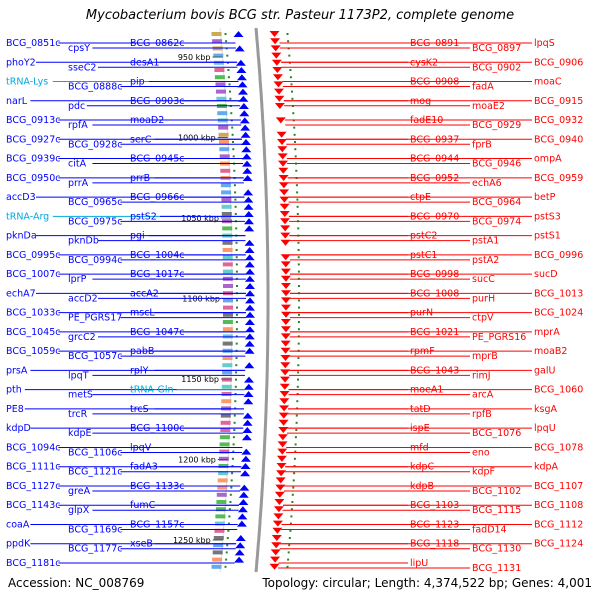 The width and height of the screenshot is (600, 600). What do you see at coordinates (558, 447) in the screenshot?
I see `right-feature-label: BCG_1078` at bounding box center [558, 447].